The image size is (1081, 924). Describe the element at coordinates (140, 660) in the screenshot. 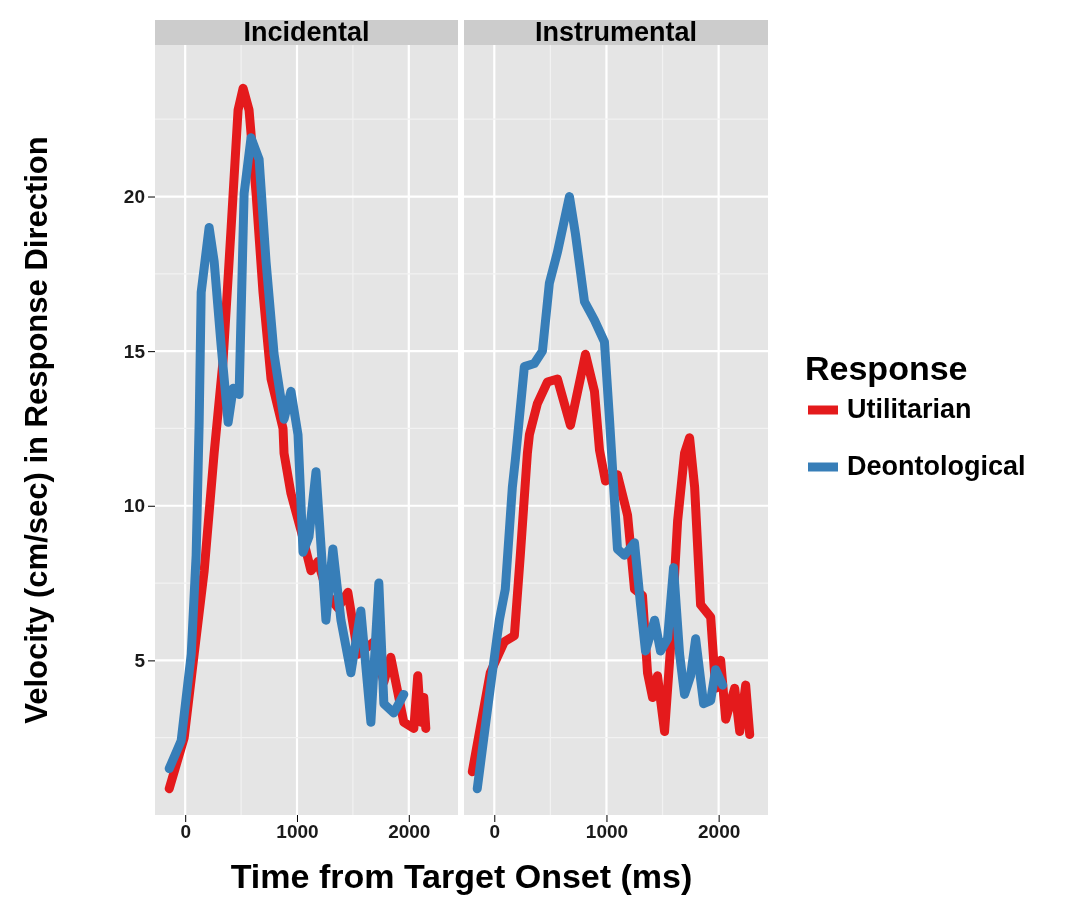

I see `y-tick-label: 5` at that location.